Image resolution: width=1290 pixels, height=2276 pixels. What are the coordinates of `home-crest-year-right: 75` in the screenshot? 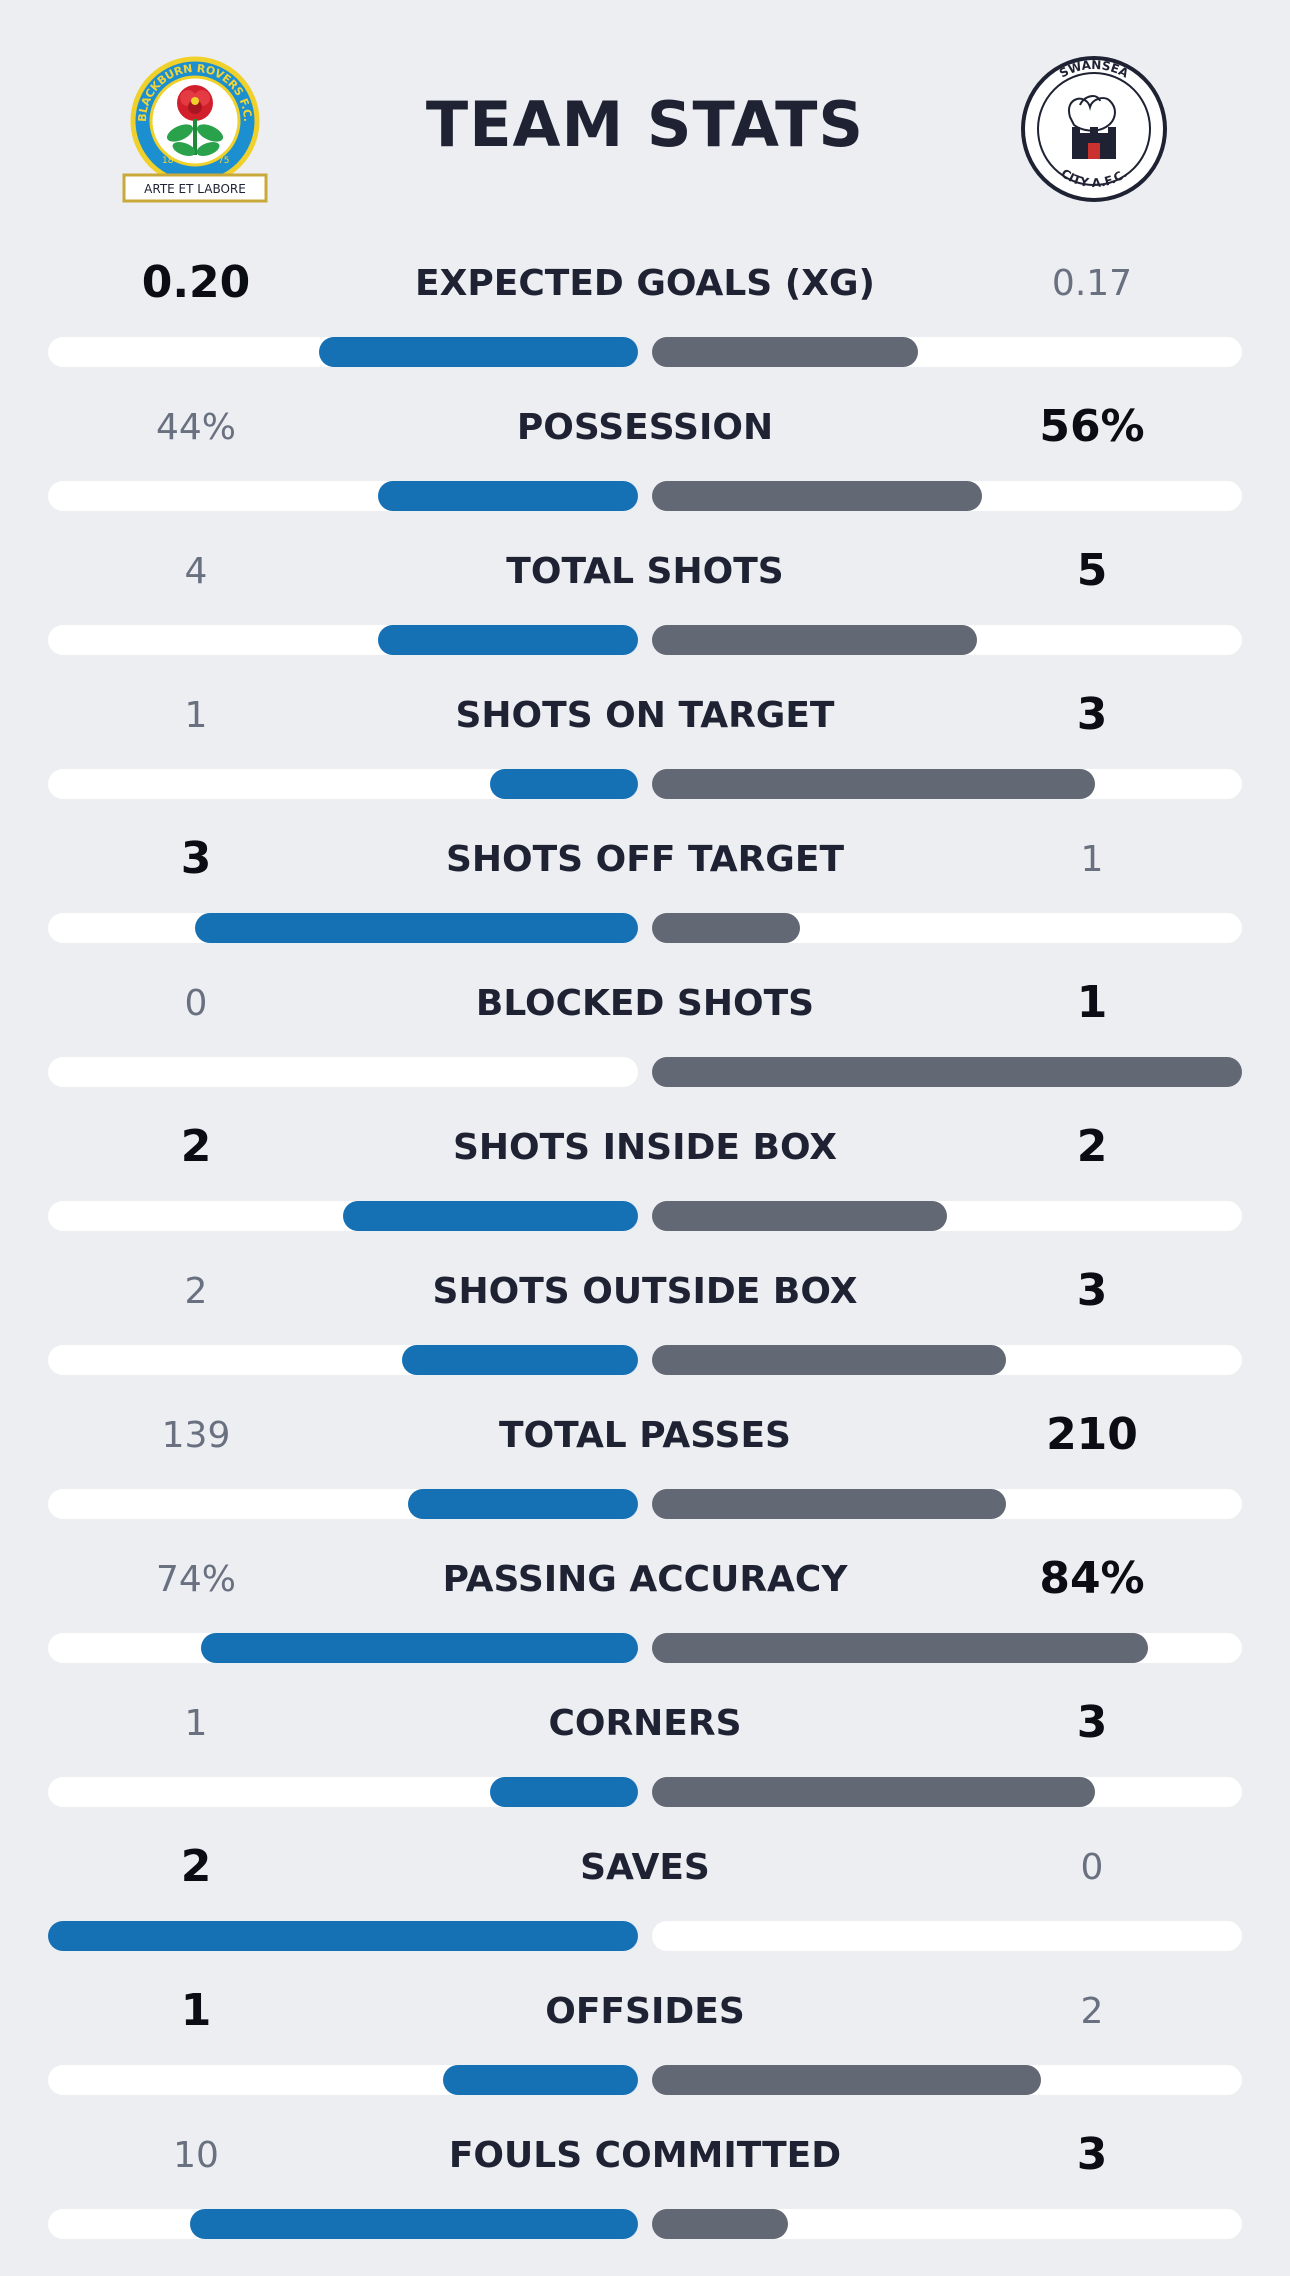 It's located at (223, 161).